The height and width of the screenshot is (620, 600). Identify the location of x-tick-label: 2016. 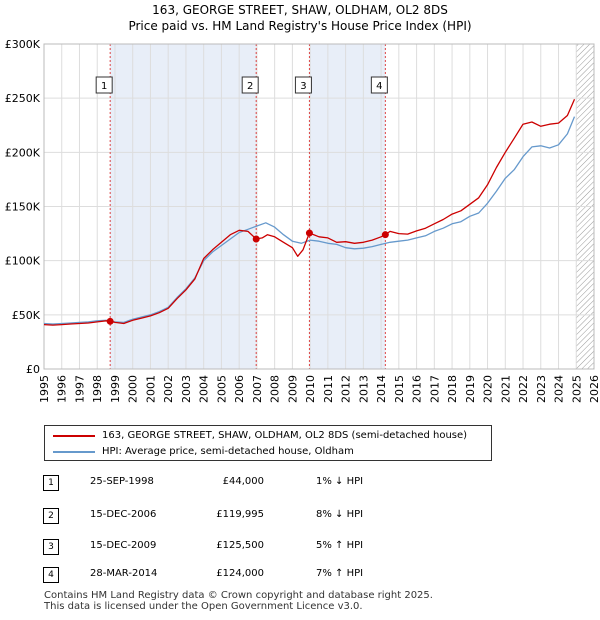
(417, 389).